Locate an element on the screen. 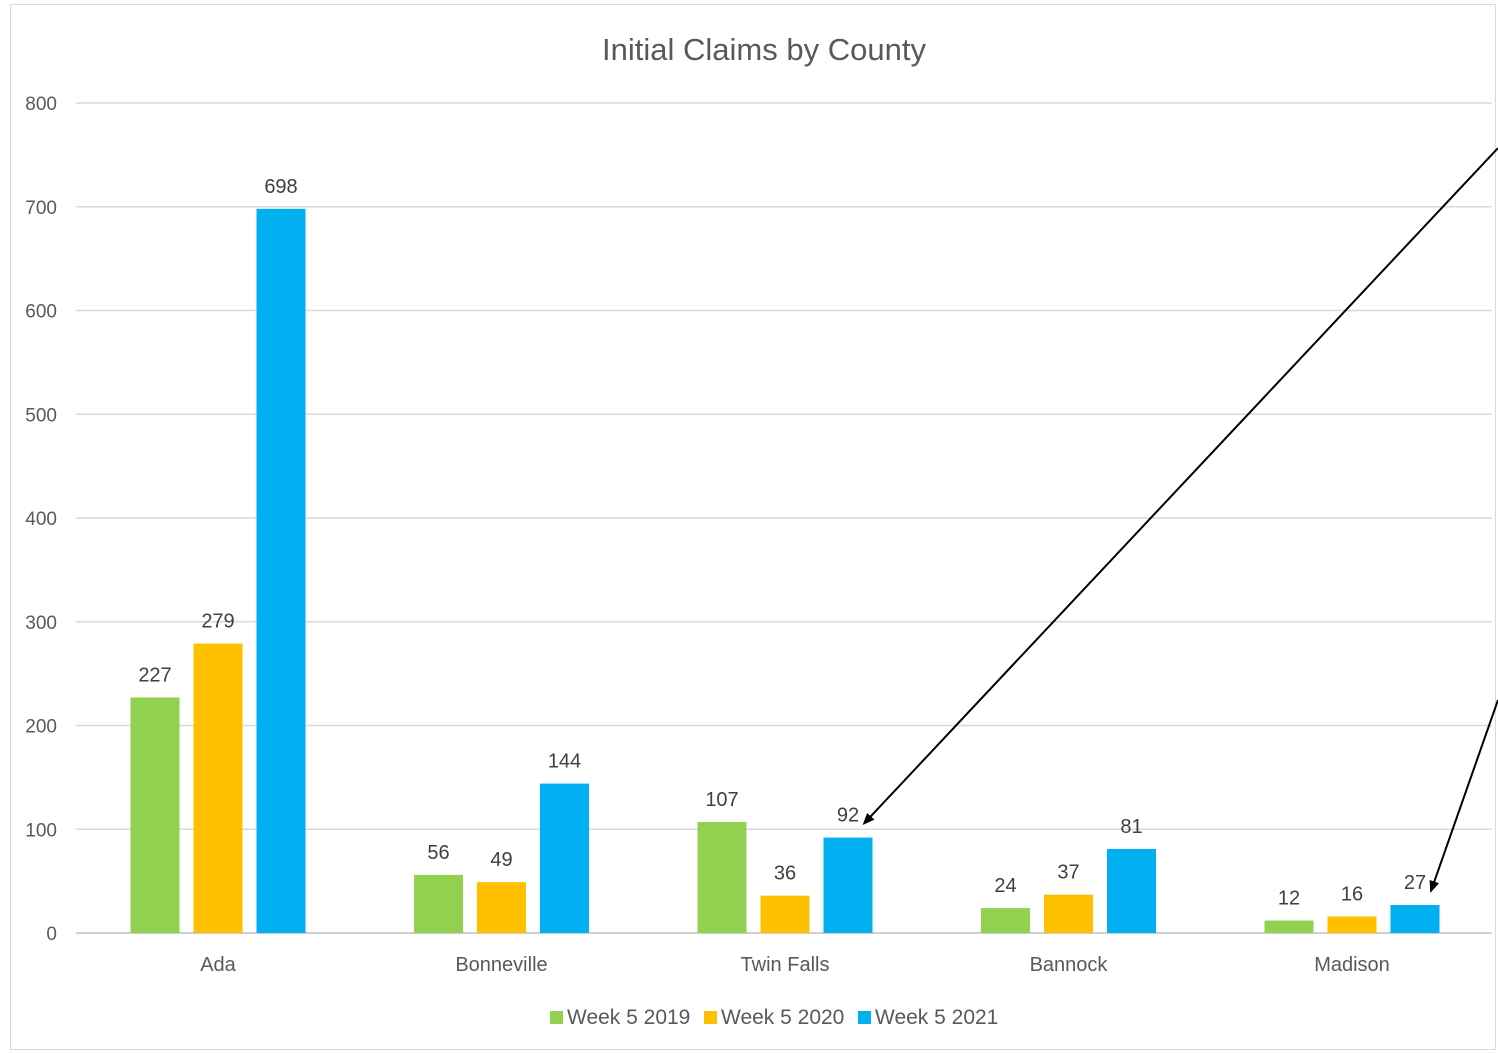  data-label: 698 is located at coordinates (280, 187).